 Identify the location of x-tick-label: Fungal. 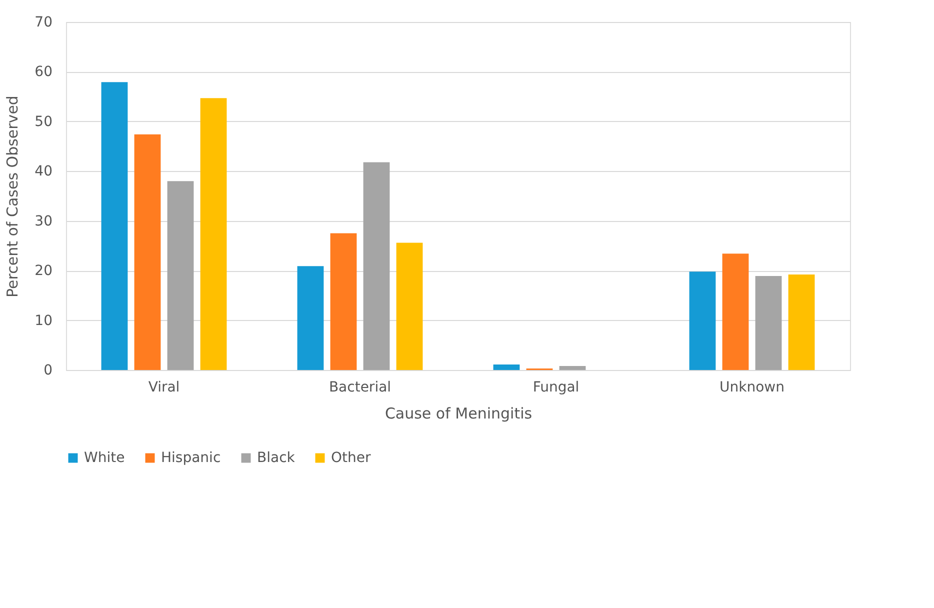
(556, 388).